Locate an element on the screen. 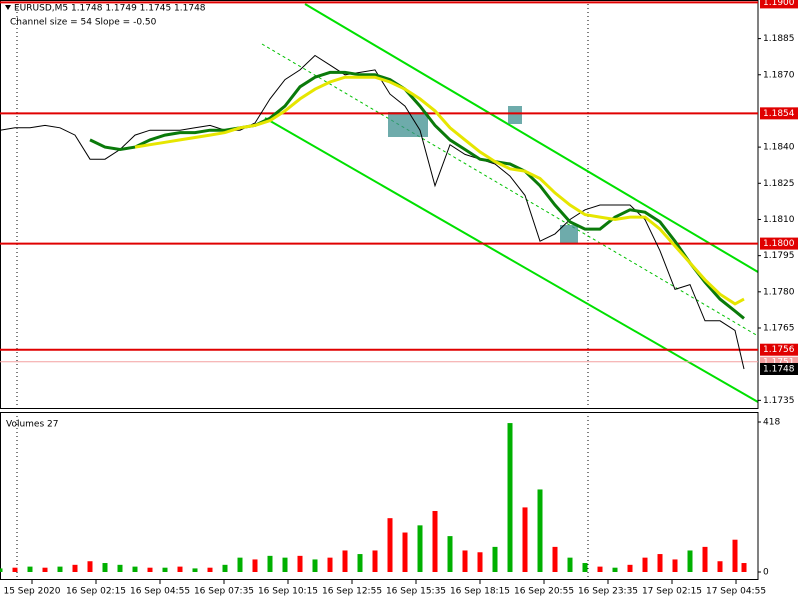 This screenshot has height=600, width=800. y-tick-label: 1.1840 is located at coordinates (779, 148).